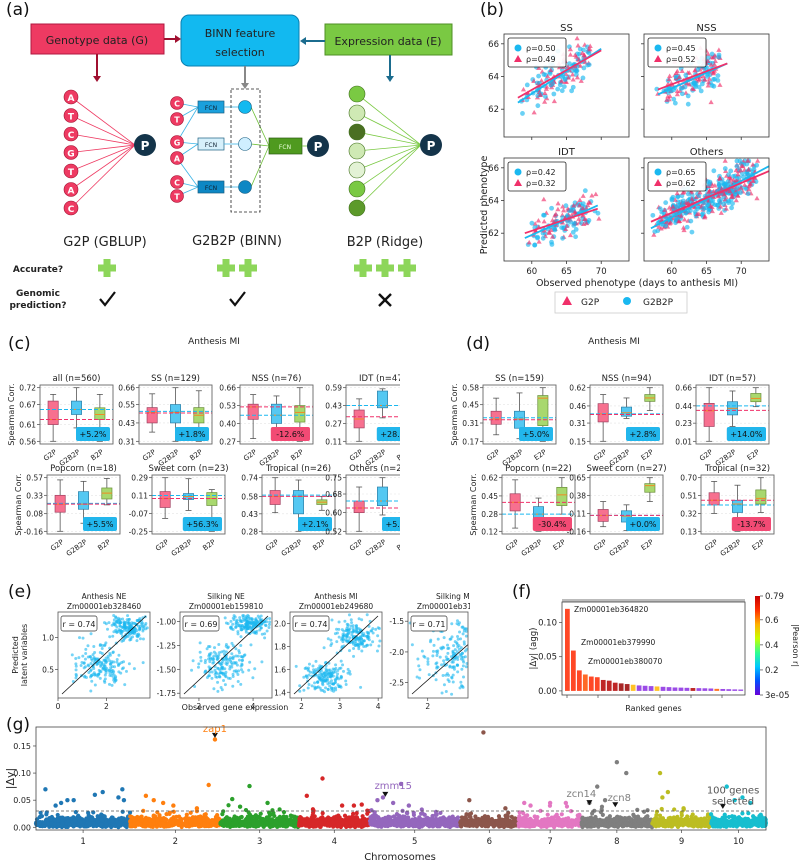  What do you see at coordinates (201, 623) in the screenshot?
I see `r-value-box` at bounding box center [201, 623].